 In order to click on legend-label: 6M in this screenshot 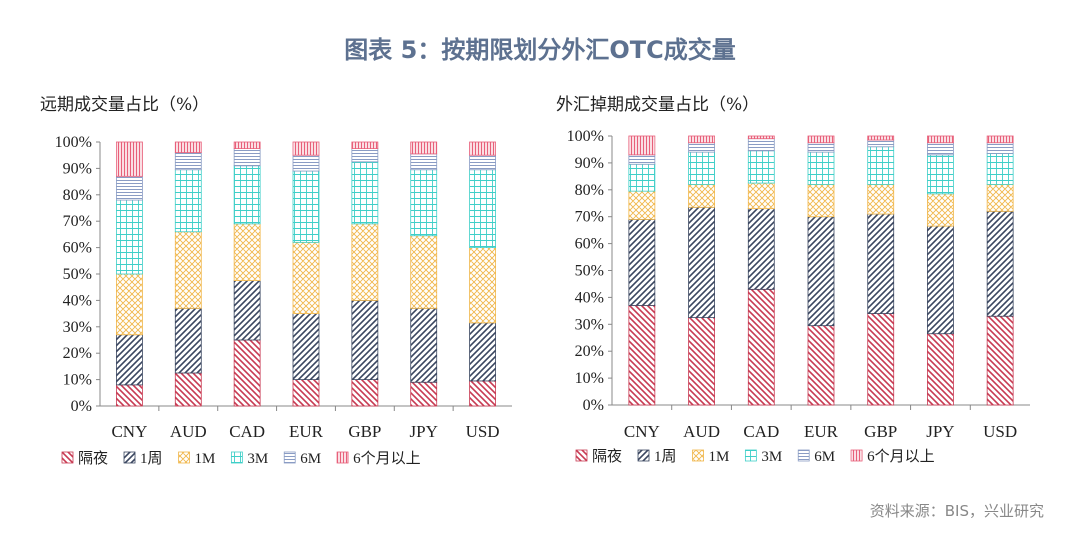, I will do `click(824, 457)`.